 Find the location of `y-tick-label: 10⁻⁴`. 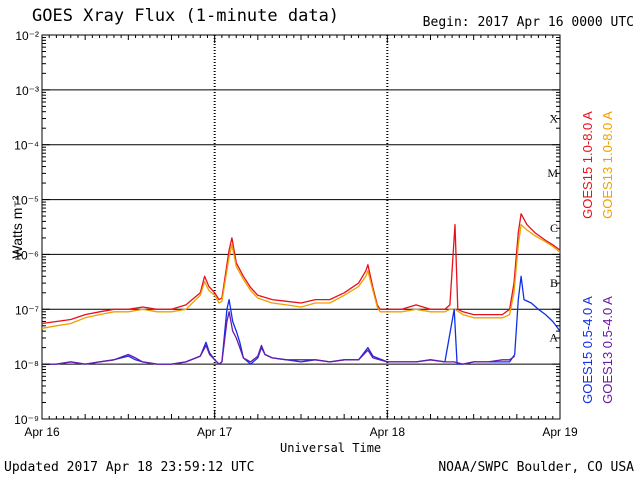

y-tick-label: 10⁻⁴ is located at coordinates (26, 146).